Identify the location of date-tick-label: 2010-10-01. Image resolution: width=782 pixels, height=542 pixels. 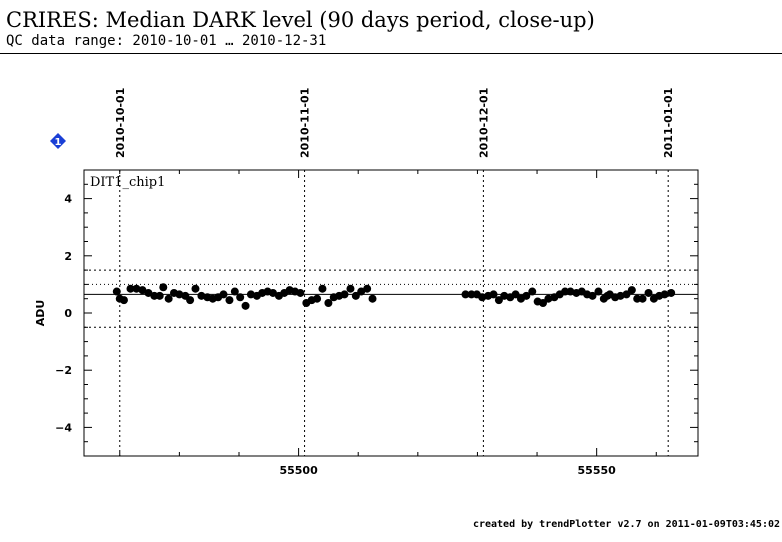
(120, 123).